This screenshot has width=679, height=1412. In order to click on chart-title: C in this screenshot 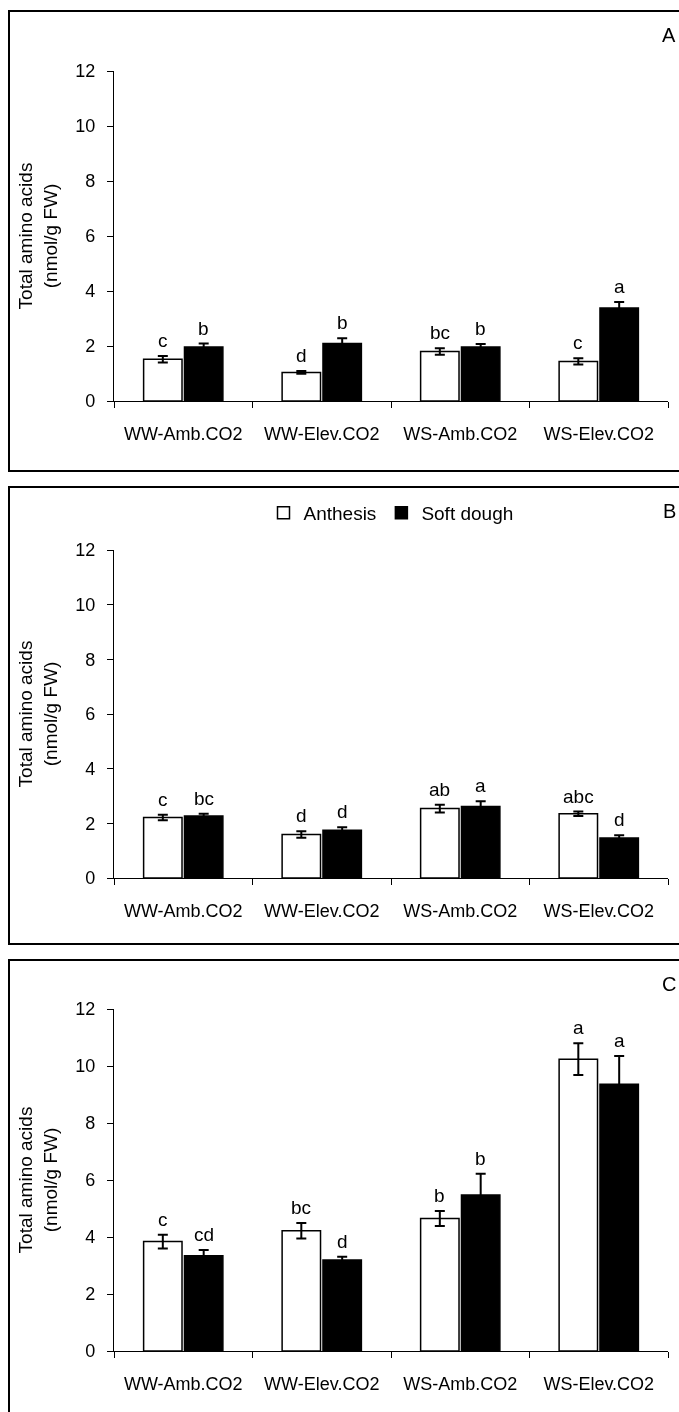, I will do `click(669, 984)`.